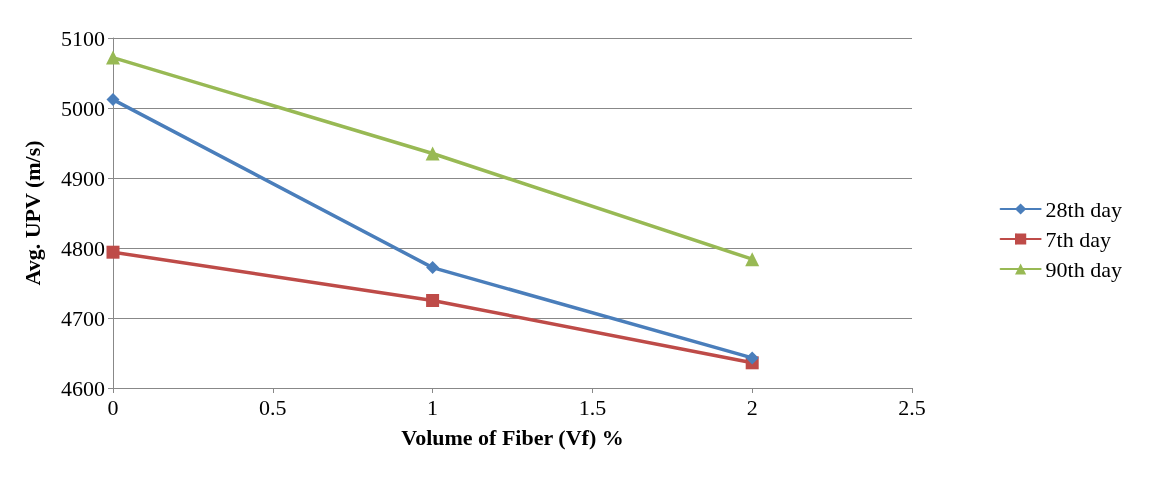 Image resolution: width=1155 pixels, height=478 pixels. Describe the element at coordinates (912, 407) in the screenshot. I see `x-tick-label: 2.5` at that location.